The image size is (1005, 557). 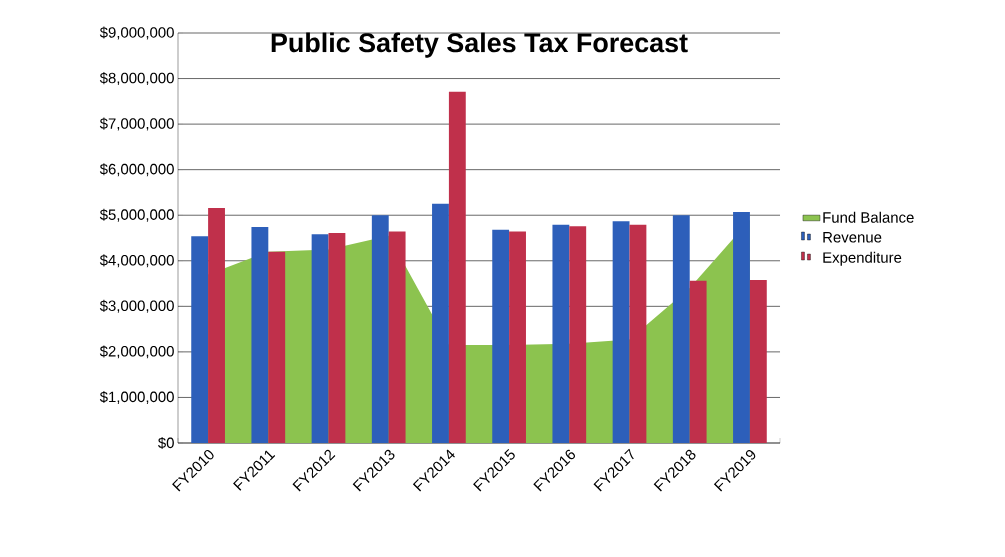 I want to click on legend-label: Revenue, so click(x=852, y=237).